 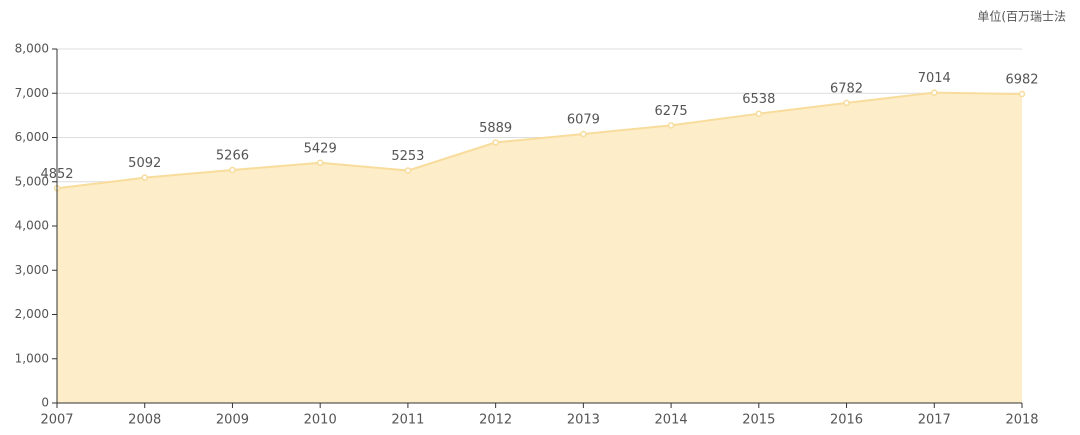 I want to click on value-label: 6782, so click(x=846, y=88).